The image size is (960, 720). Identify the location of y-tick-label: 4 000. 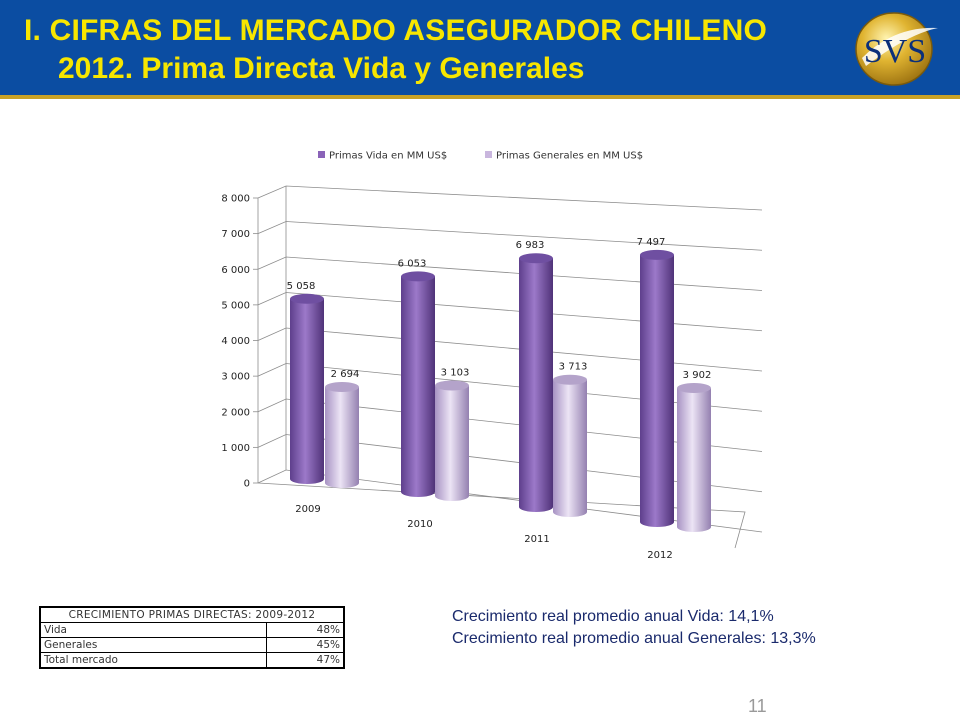
(235, 341).